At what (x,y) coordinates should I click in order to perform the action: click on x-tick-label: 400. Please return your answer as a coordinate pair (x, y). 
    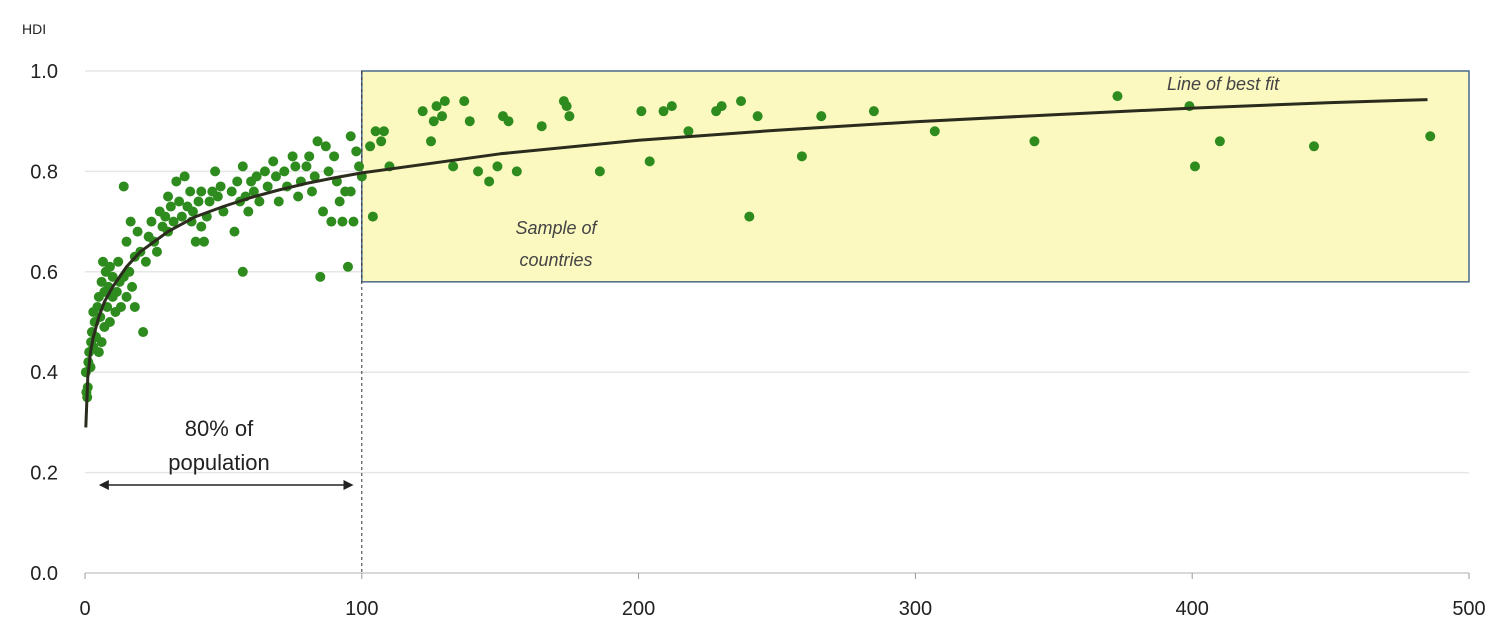
    Looking at the image, I should click on (1192, 609).